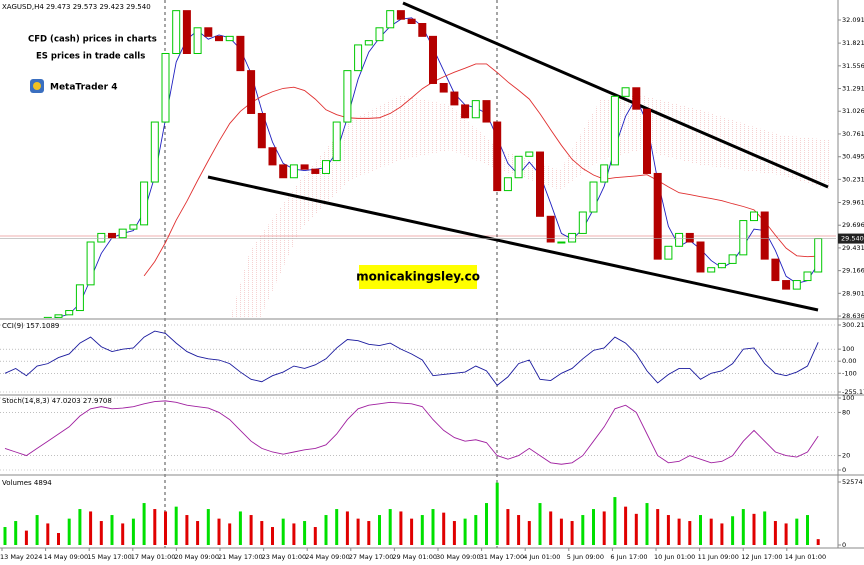  What do you see at coordinates (846, 412) in the screenshot?
I see `y-tick-label: 80` at bounding box center [846, 412].